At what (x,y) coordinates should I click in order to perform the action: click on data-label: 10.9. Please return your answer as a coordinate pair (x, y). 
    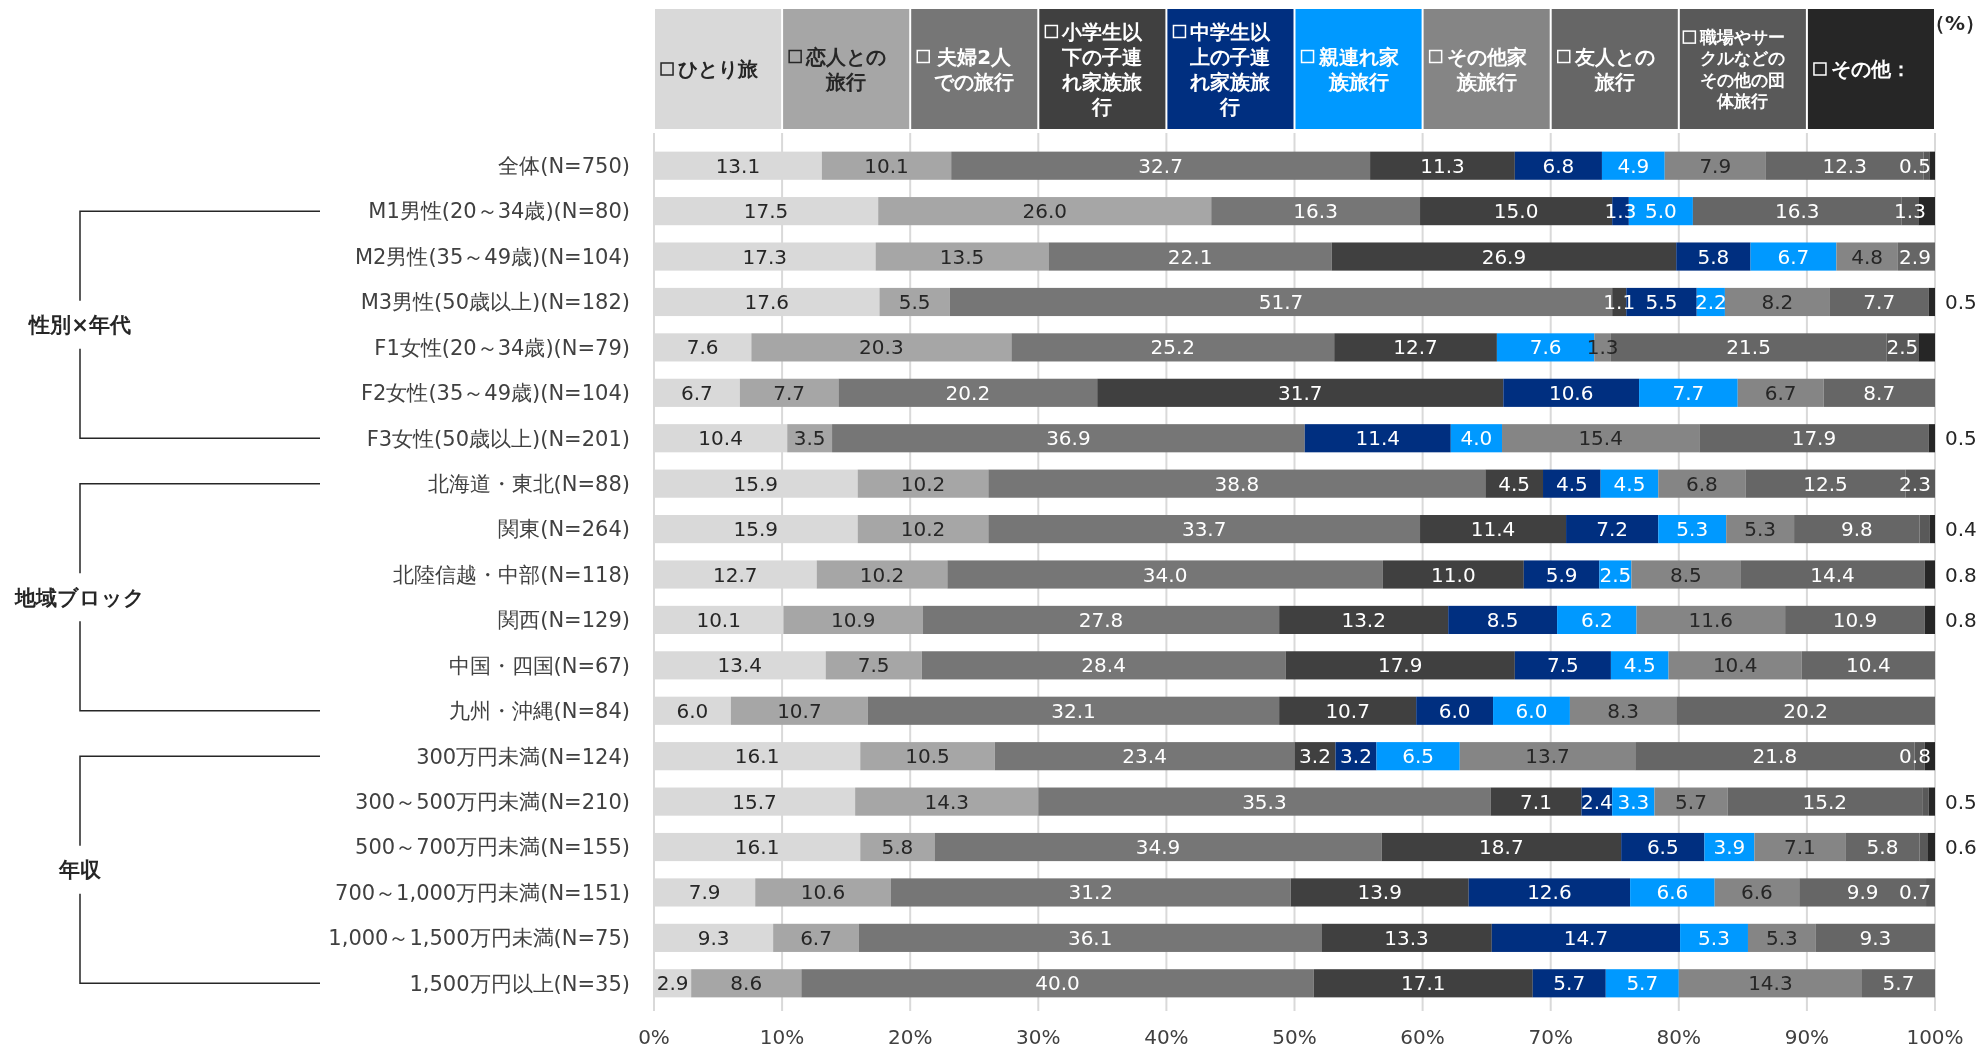
    Looking at the image, I should click on (853, 619).